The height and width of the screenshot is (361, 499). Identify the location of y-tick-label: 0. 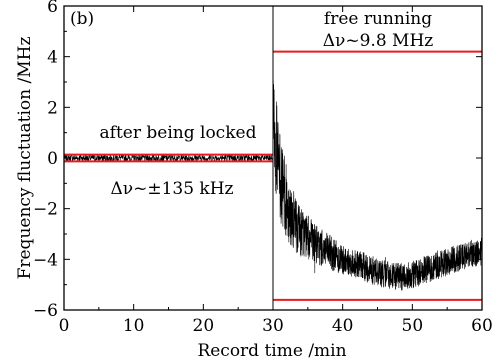
(52, 159).